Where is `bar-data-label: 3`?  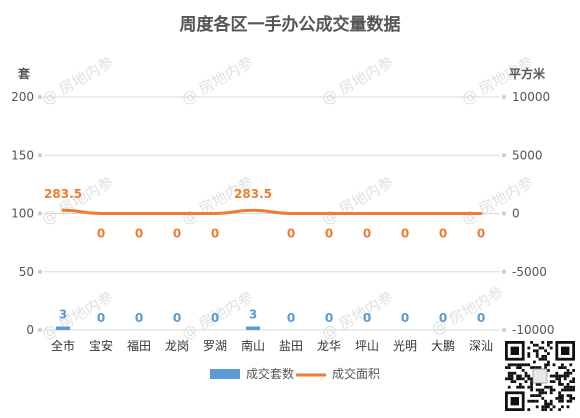 bar-data-label: 3 is located at coordinates (63, 315).